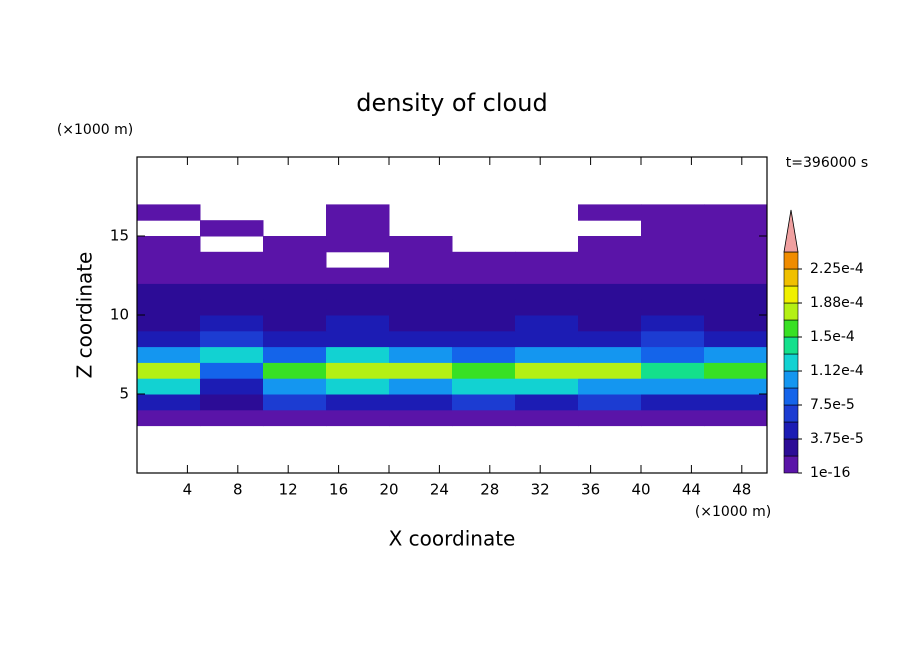 This screenshot has height=654, width=904. Describe the element at coordinates (837, 439) in the screenshot. I see `colorbar-tick-label: 3.75e-5` at that location.